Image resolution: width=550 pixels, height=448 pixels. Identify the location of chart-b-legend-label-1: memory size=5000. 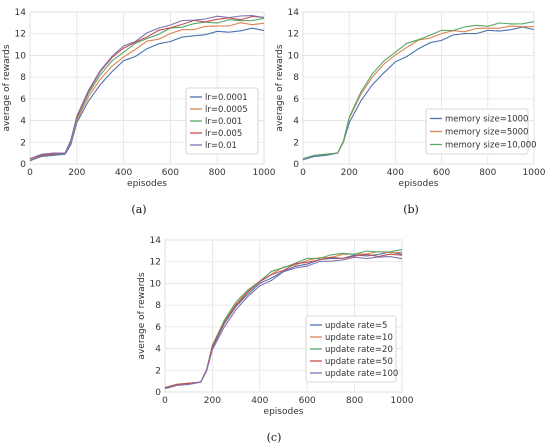
(486, 133).